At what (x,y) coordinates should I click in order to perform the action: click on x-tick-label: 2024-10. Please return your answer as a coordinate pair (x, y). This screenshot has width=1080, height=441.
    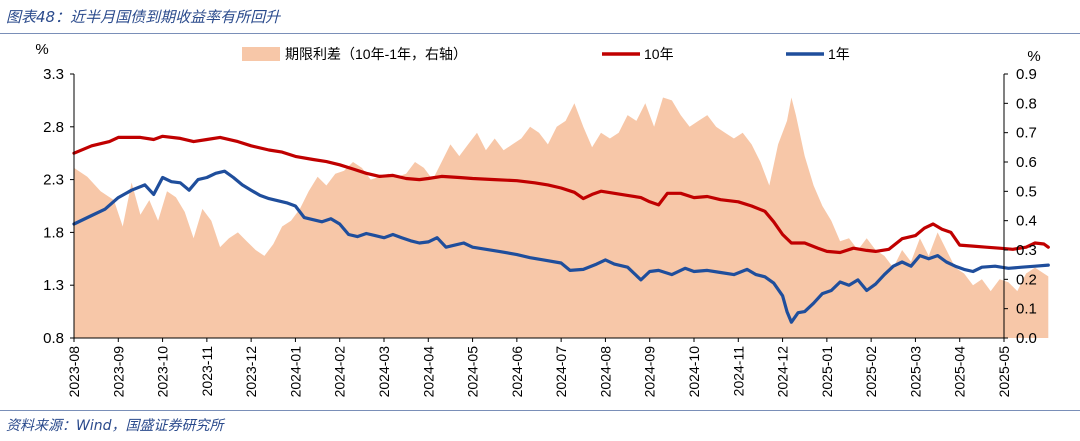
    Looking at the image, I should click on (694, 372).